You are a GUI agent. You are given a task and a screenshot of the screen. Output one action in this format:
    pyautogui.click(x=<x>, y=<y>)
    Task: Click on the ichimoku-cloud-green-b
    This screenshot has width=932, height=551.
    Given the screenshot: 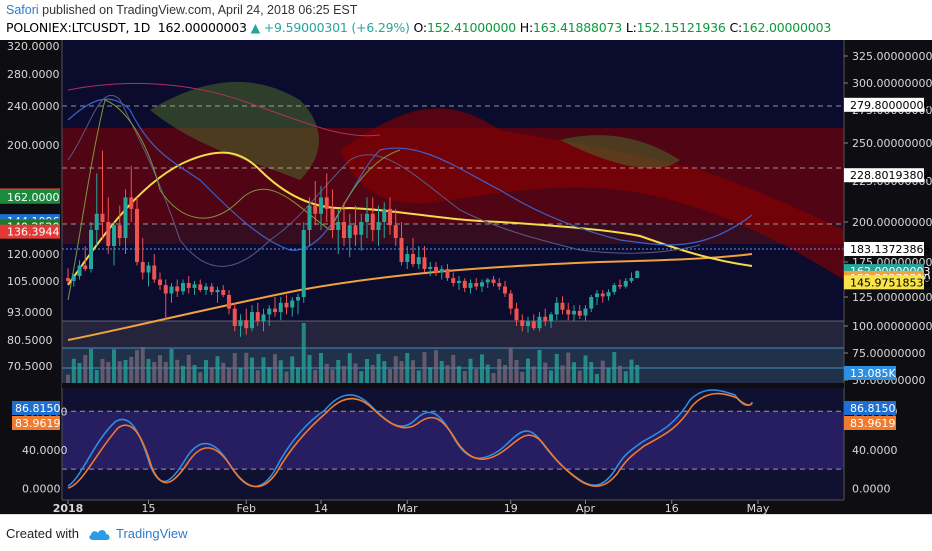 What is the action you would take?
    pyautogui.click(x=620, y=152)
    